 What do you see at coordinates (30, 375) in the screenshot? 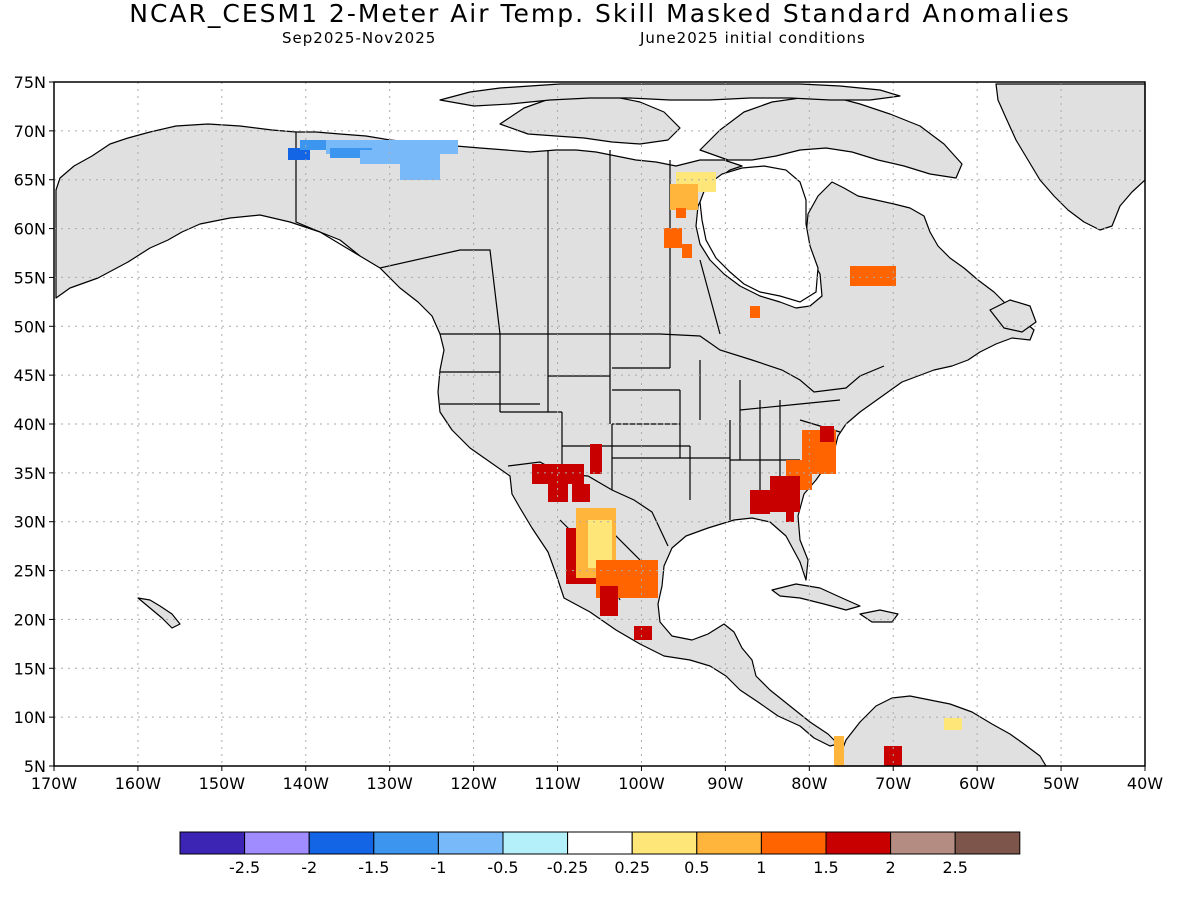
I see `lat-tick-label: 45N` at bounding box center [30, 375].